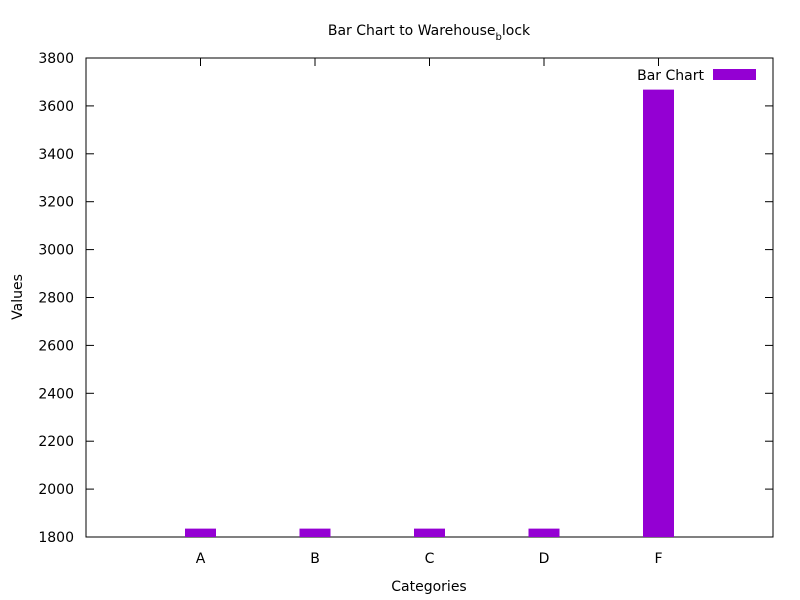 This screenshot has height=600, width=800. Describe the element at coordinates (428, 587) in the screenshot. I see `x-axis-label: Categories` at that location.